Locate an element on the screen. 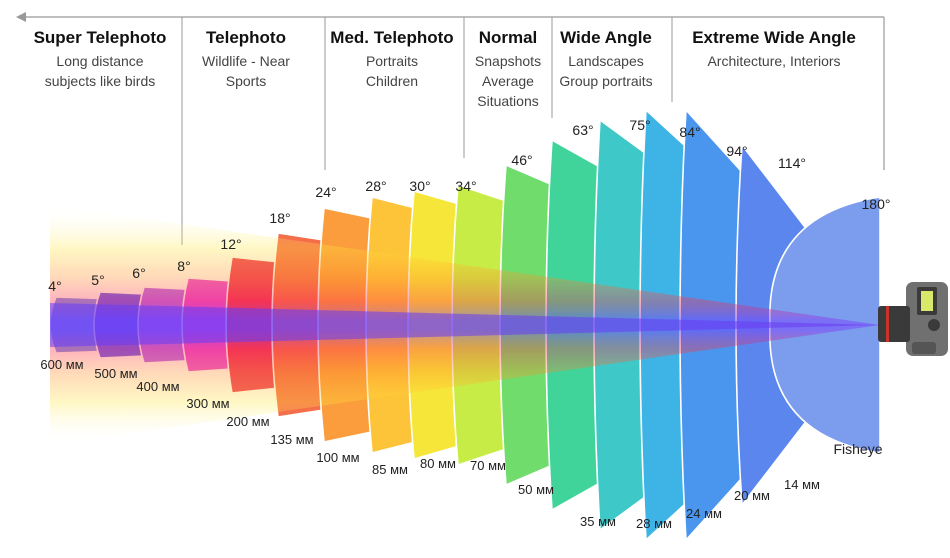  angle-label: 34° is located at coordinates (466, 186).